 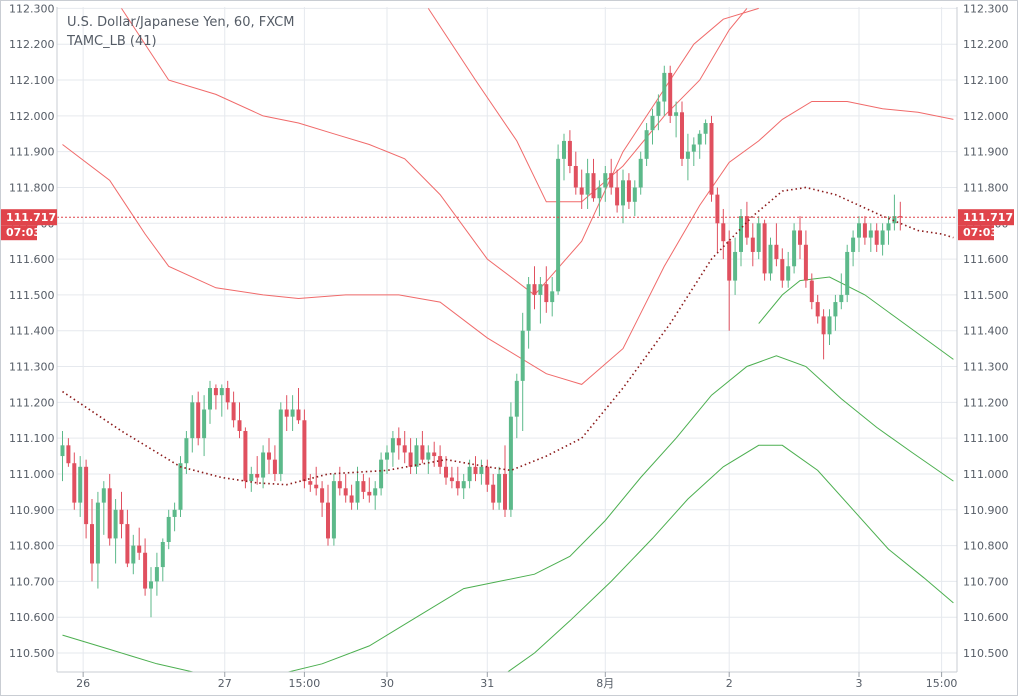 I want to click on y-tick-label-left: 111.600, so click(x=32, y=259).